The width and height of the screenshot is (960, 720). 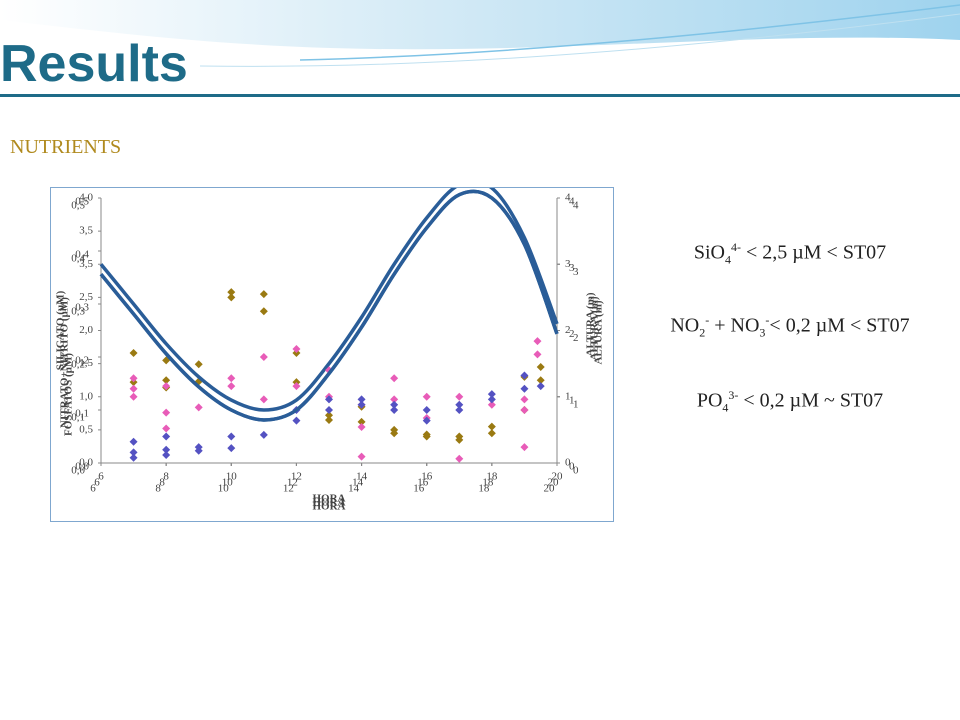 What do you see at coordinates (162, 483) in the screenshot?
I see `x-tick-label: 8` at bounding box center [162, 483].